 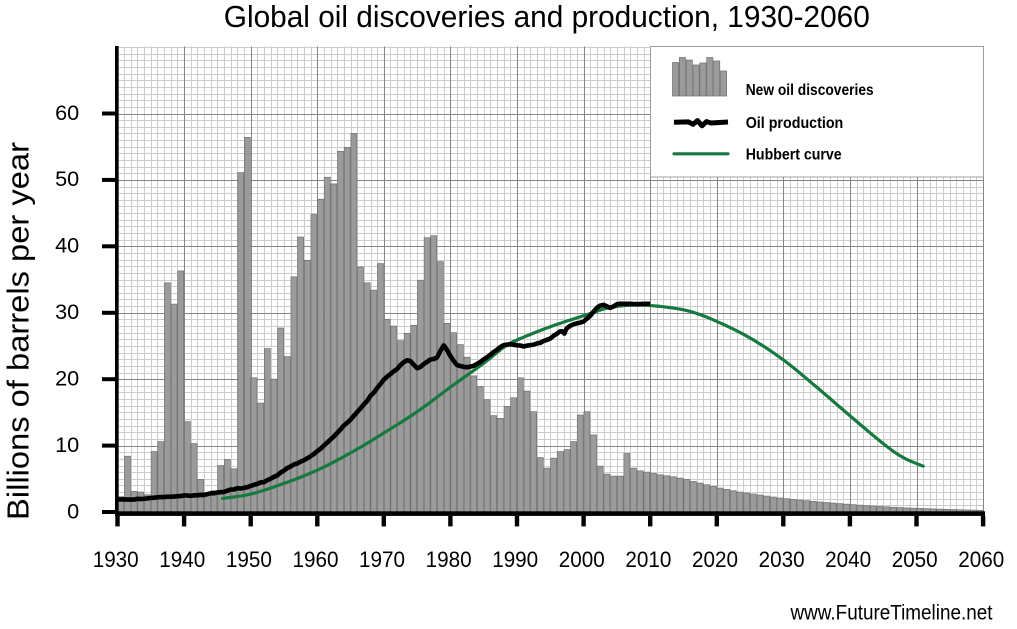 What do you see at coordinates (67, 245) in the screenshot?
I see `svg-text: 40` at bounding box center [67, 245].